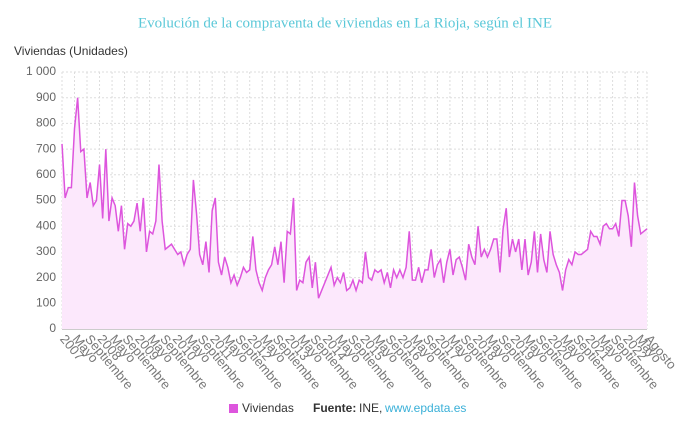 The width and height of the screenshot is (690, 429). What do you see at coordinates (233, 408) in the screenshot?
I see `legend-swatch` at bounding box center [233, 408].